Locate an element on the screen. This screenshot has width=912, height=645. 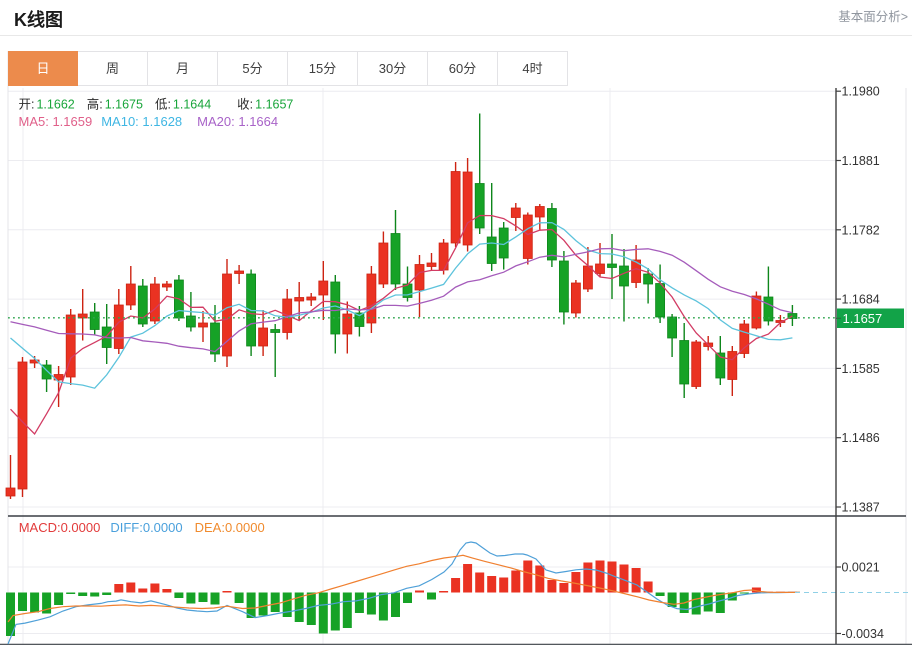
svg-text: 1.1387 is located at coordinates (861, 508).